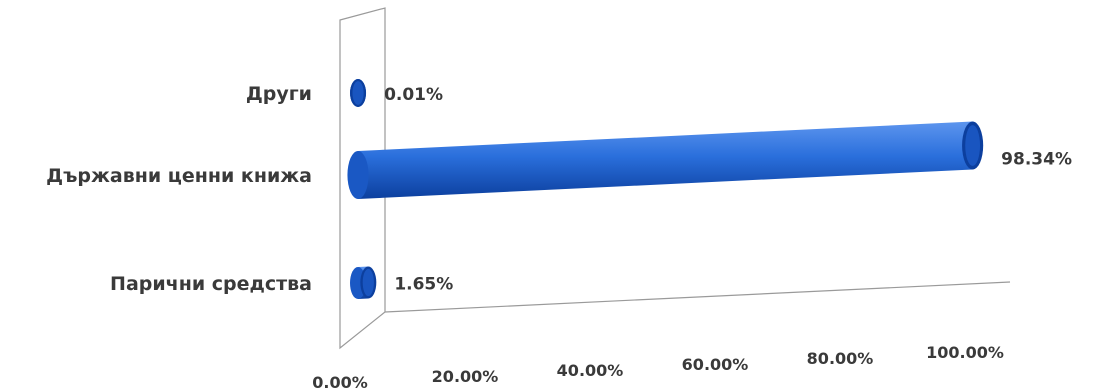 This screenshot has width=1100, height=388. Describe the element at coordinates (590, 370) in the screenshot. I see `x-tick-label: 40.00%` at that location.